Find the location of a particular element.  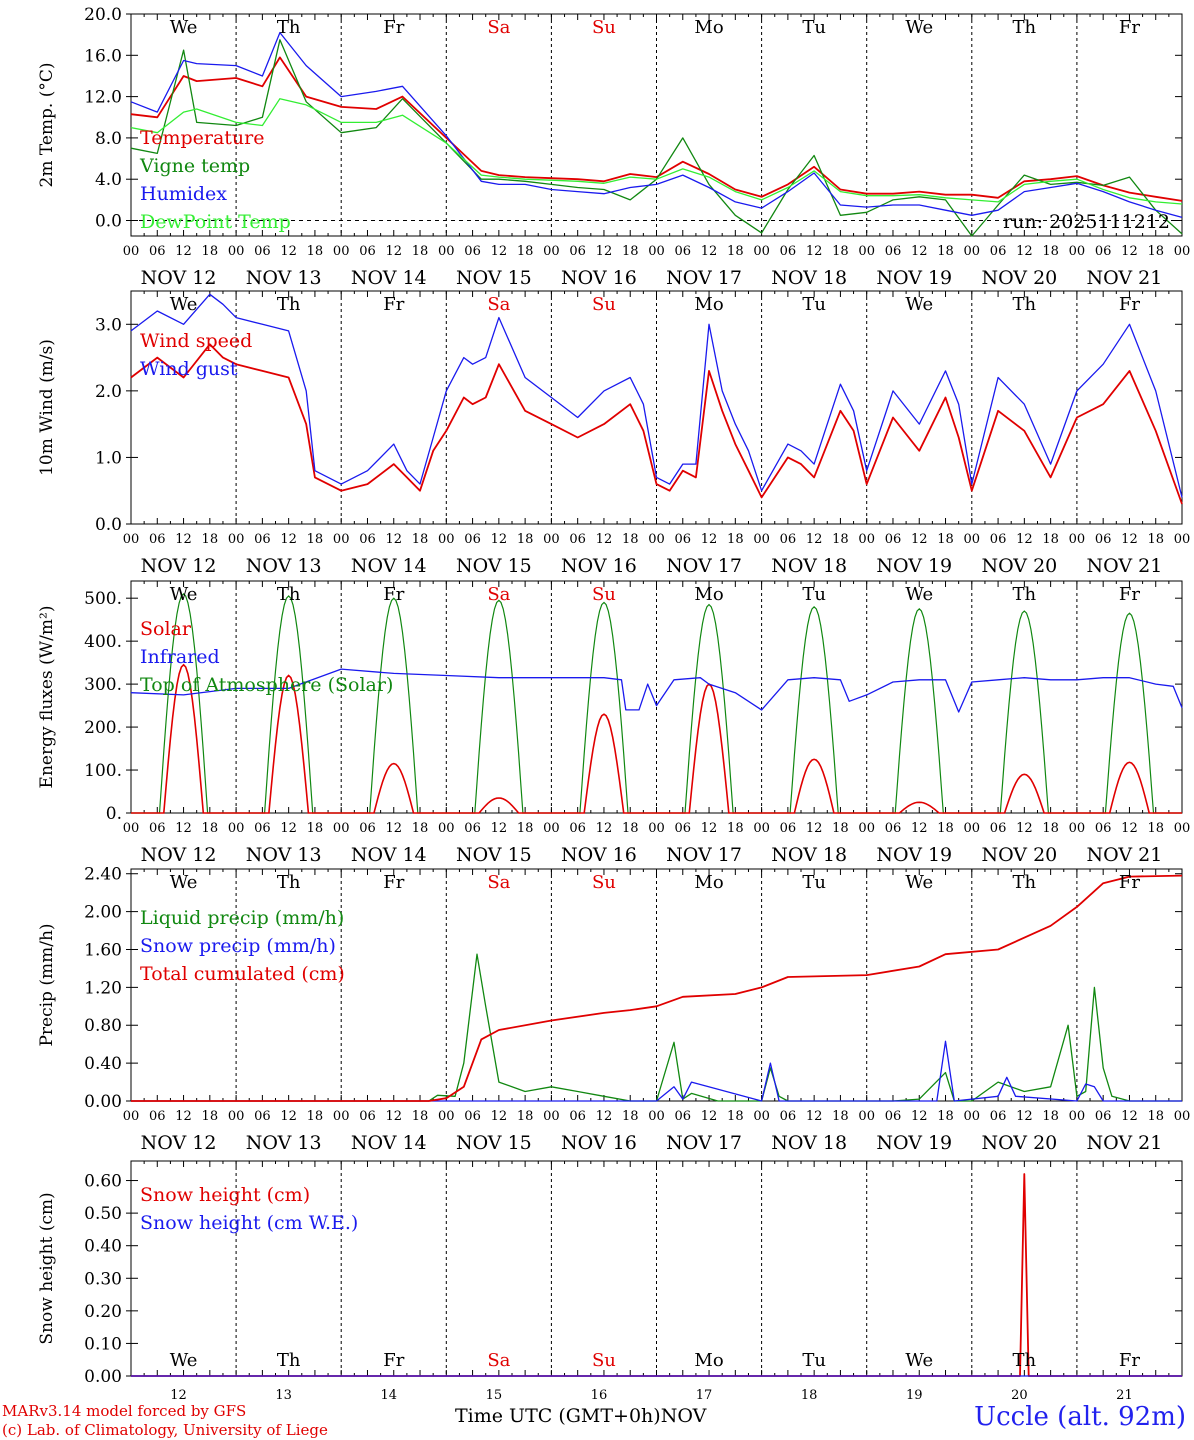

x-axis-title-text: Time UTC (GMT+0h) is located at coordinates (558, 1416).